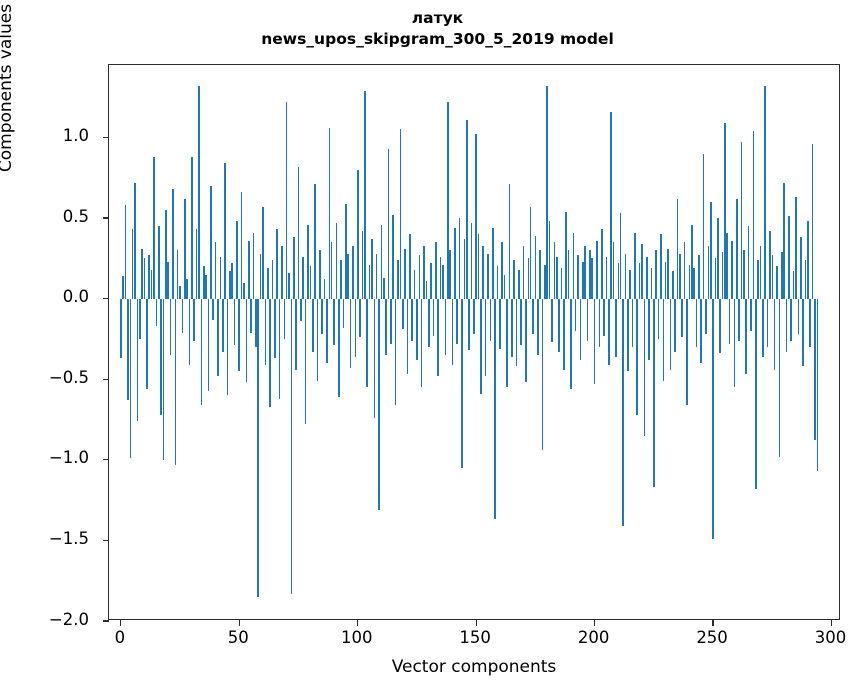 This screenshot has height=696, width=867. Describe the element at coordinates (50, 345) in the screenshot. I see `y-axis-tick-labels: 1.0 0.5 0.0 −0.5 −1.0 −1.5 −2.0` at that location.